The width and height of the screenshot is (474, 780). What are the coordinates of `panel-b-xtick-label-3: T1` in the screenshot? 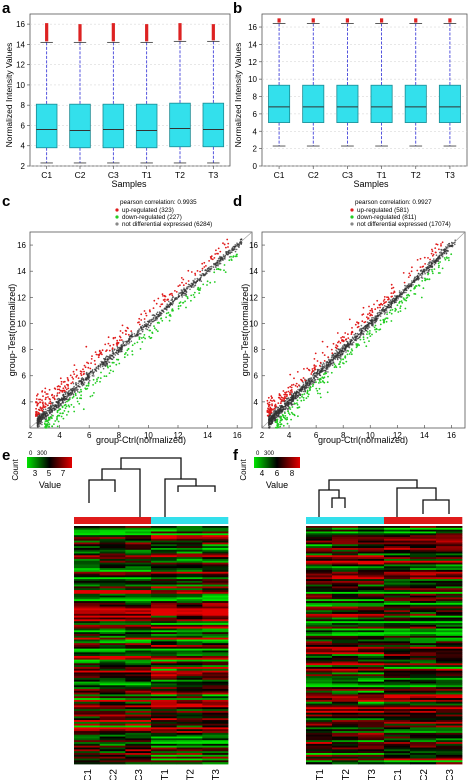 It's located at (382, 175).